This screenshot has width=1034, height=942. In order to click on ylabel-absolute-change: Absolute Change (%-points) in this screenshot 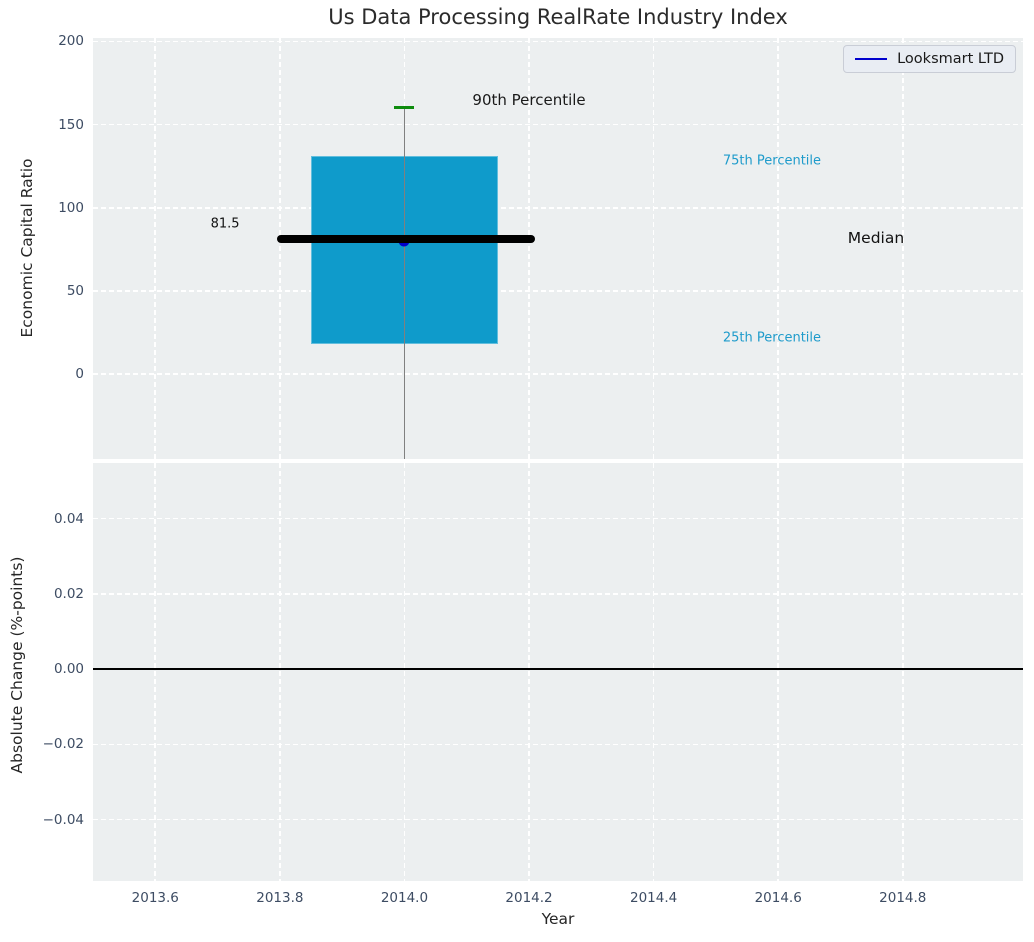, I will do `click(17, 665)`.